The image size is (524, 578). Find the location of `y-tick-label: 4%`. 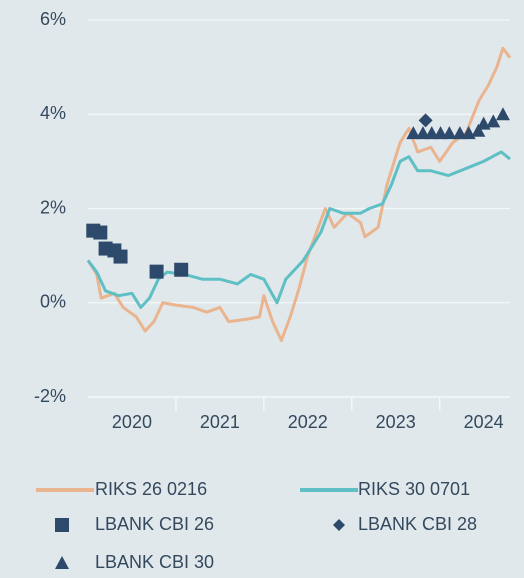

y-tick-label: 4% is located at coordinates (53, 113).